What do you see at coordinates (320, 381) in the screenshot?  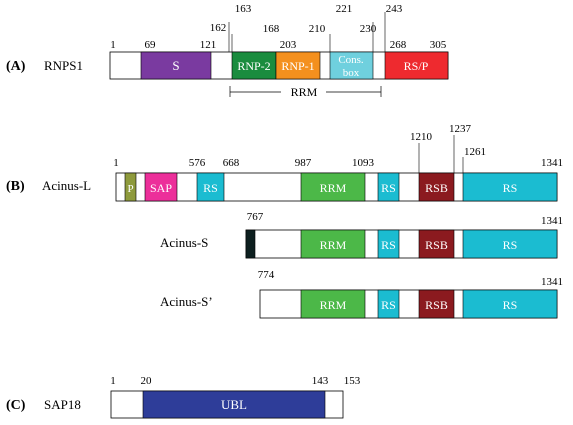 I see `sap18-num-143: 143` at bounding box center [320, 381].